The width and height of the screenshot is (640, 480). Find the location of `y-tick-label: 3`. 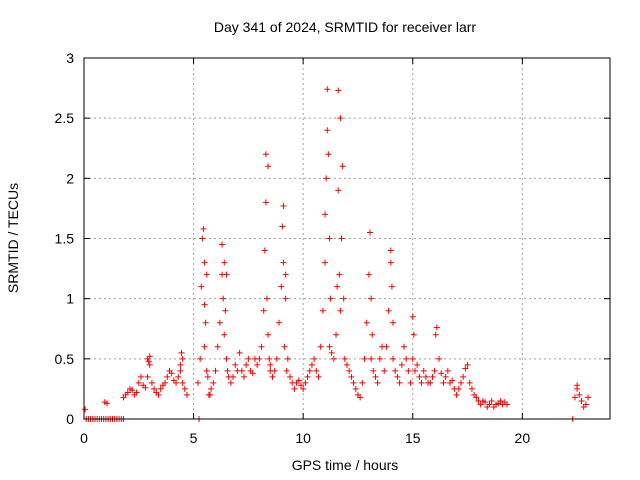

y-tick-label: 3 is located at coordinates (70, 58).